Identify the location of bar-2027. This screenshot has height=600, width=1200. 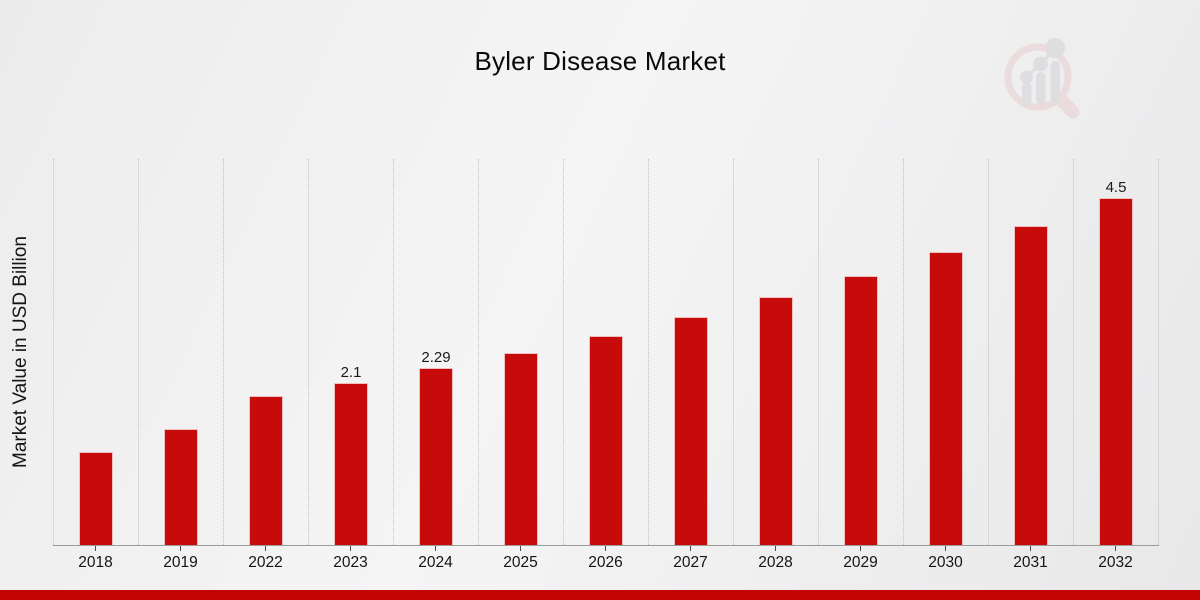
(691, 431).